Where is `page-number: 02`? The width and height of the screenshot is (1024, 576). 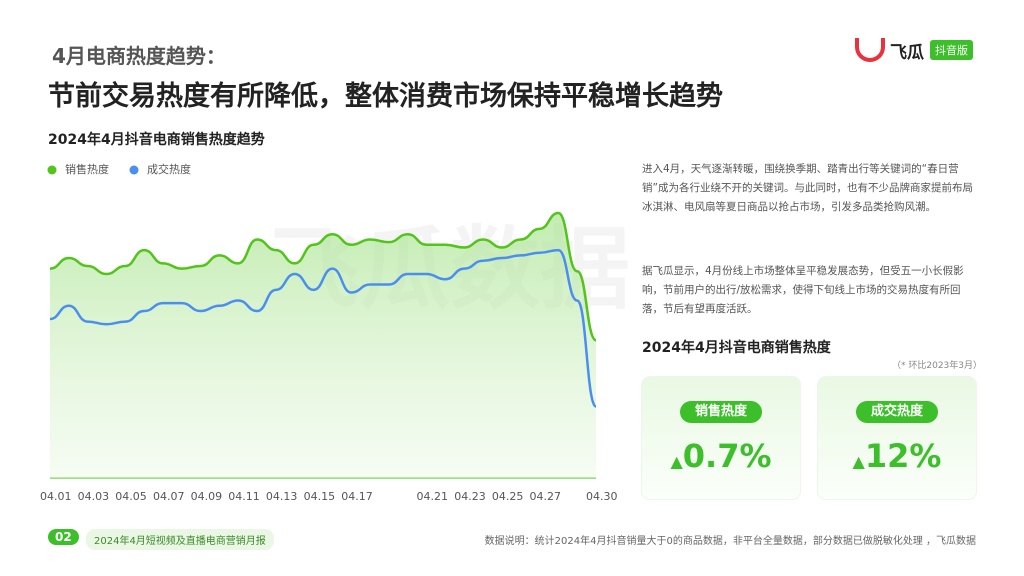
page-number: 02 is located at coordinates (63, 537).